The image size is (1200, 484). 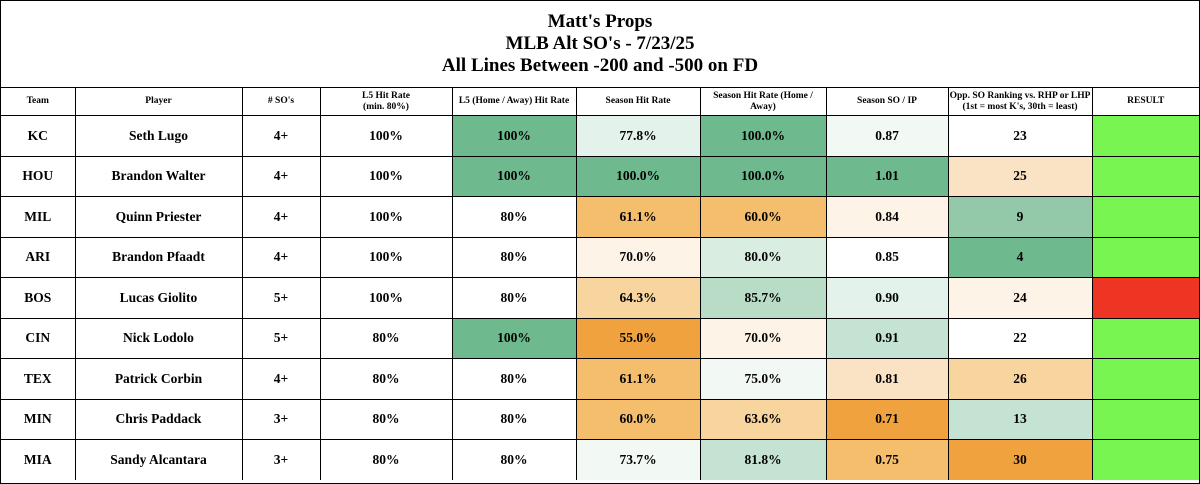 I want to click on column-header: L5 (Home / Away) Hit Rate, so click(x=514, y=102).